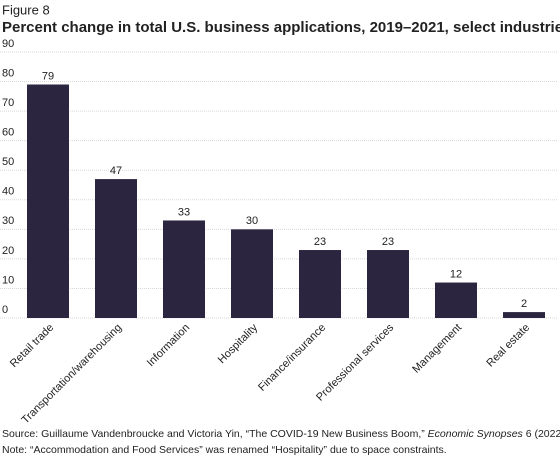 This screenshot has height=461, width=560. Describe the element at coordinates (48, 76) in the screenshot. I see `data-label: 79` at that location.